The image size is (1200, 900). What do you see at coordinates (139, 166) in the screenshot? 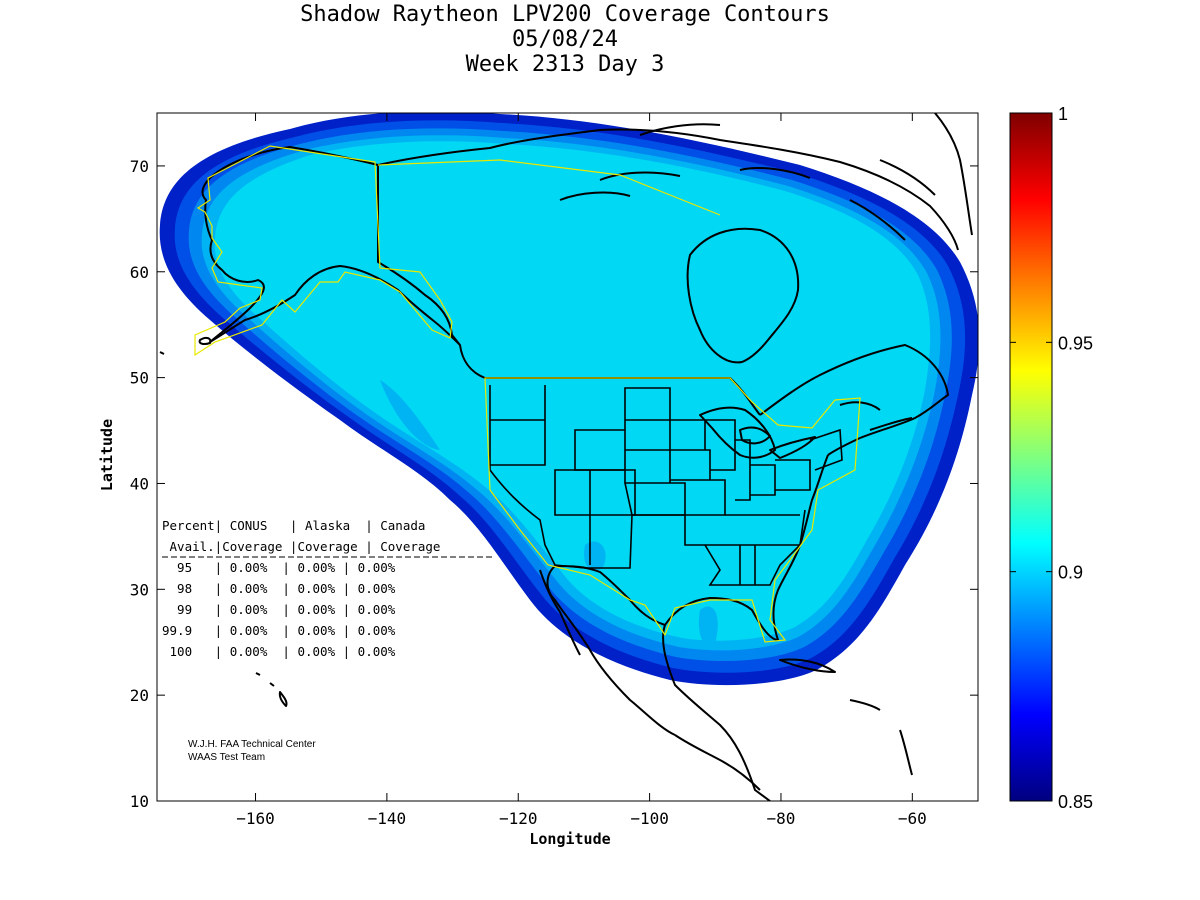
I see `y-tick-label: 70` at bounding box center [139, 166].